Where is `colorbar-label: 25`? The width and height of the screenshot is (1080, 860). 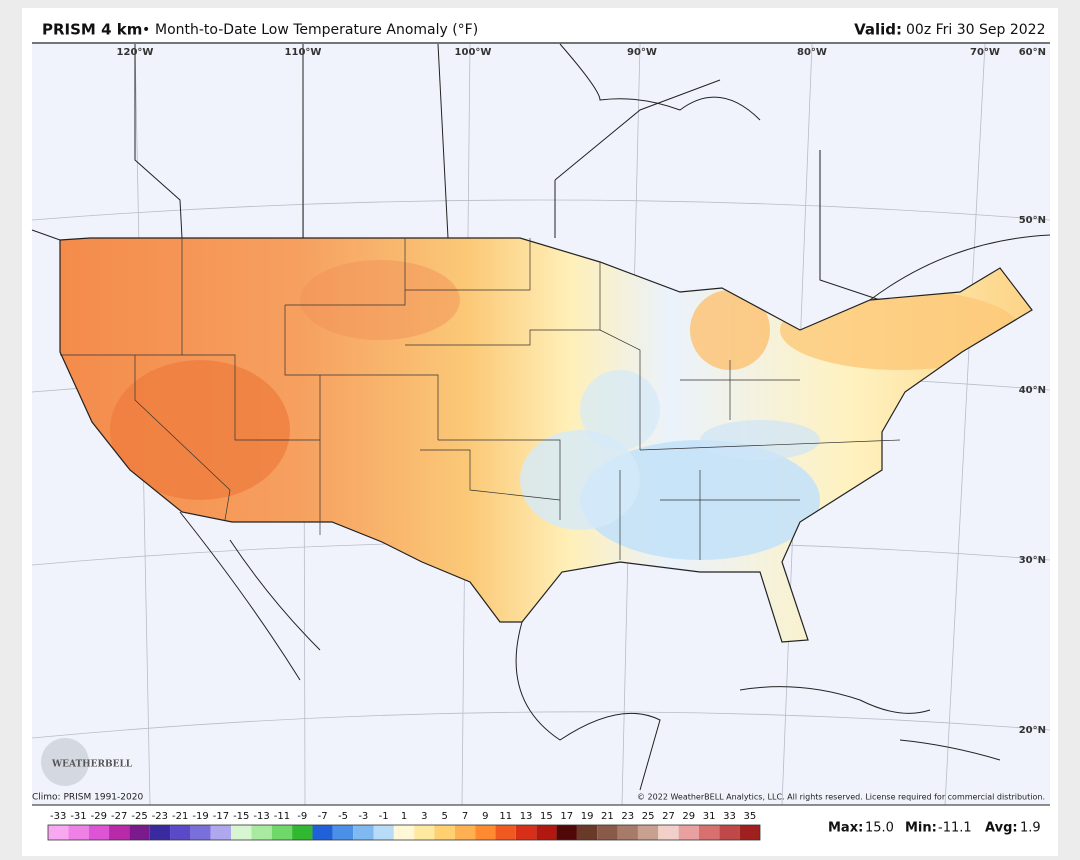 colorbar-label: 25 is located at coordinates (648, 816).